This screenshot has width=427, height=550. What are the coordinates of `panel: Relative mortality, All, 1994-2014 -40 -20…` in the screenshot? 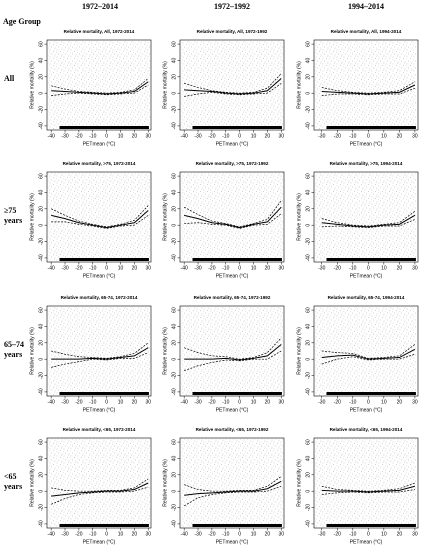 It's located at (357, 88).